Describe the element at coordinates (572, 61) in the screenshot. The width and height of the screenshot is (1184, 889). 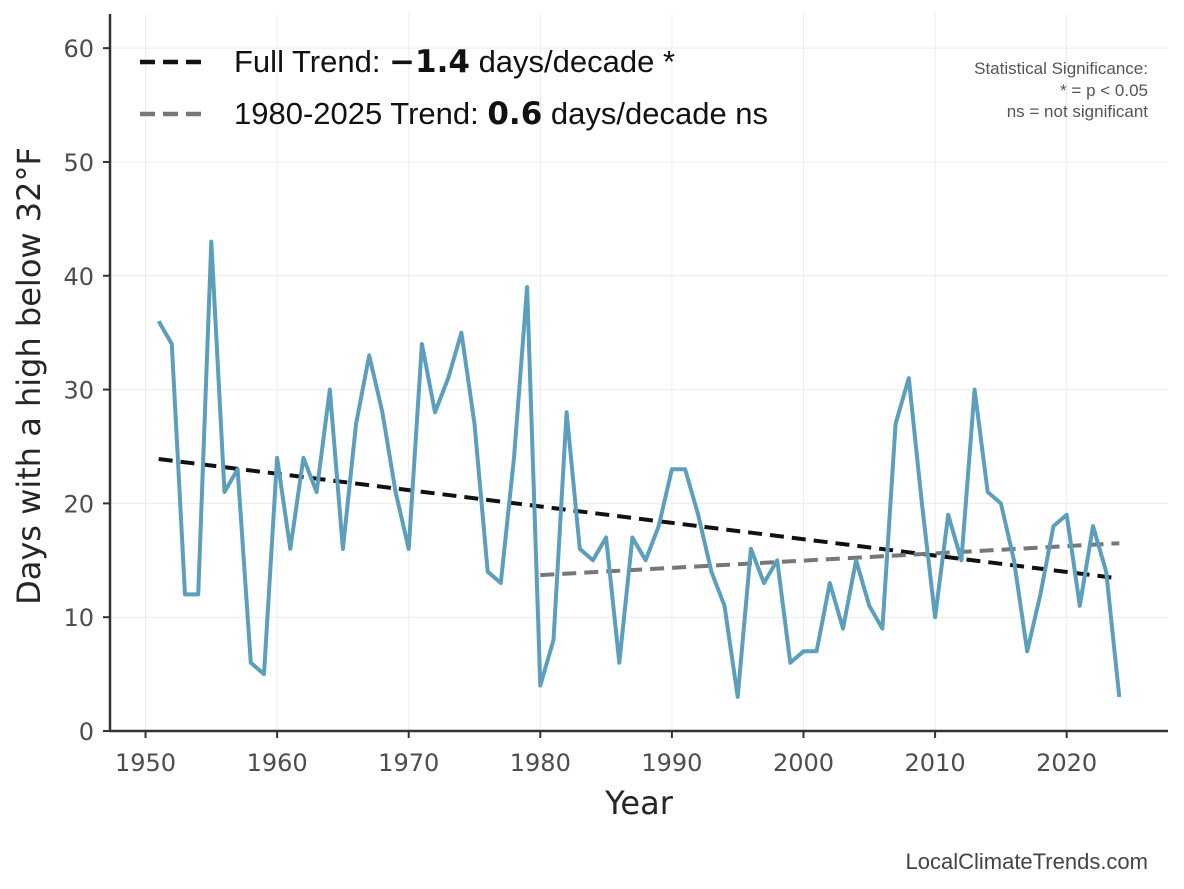
I see `legend-full-suffix: days/decade *` at that location.